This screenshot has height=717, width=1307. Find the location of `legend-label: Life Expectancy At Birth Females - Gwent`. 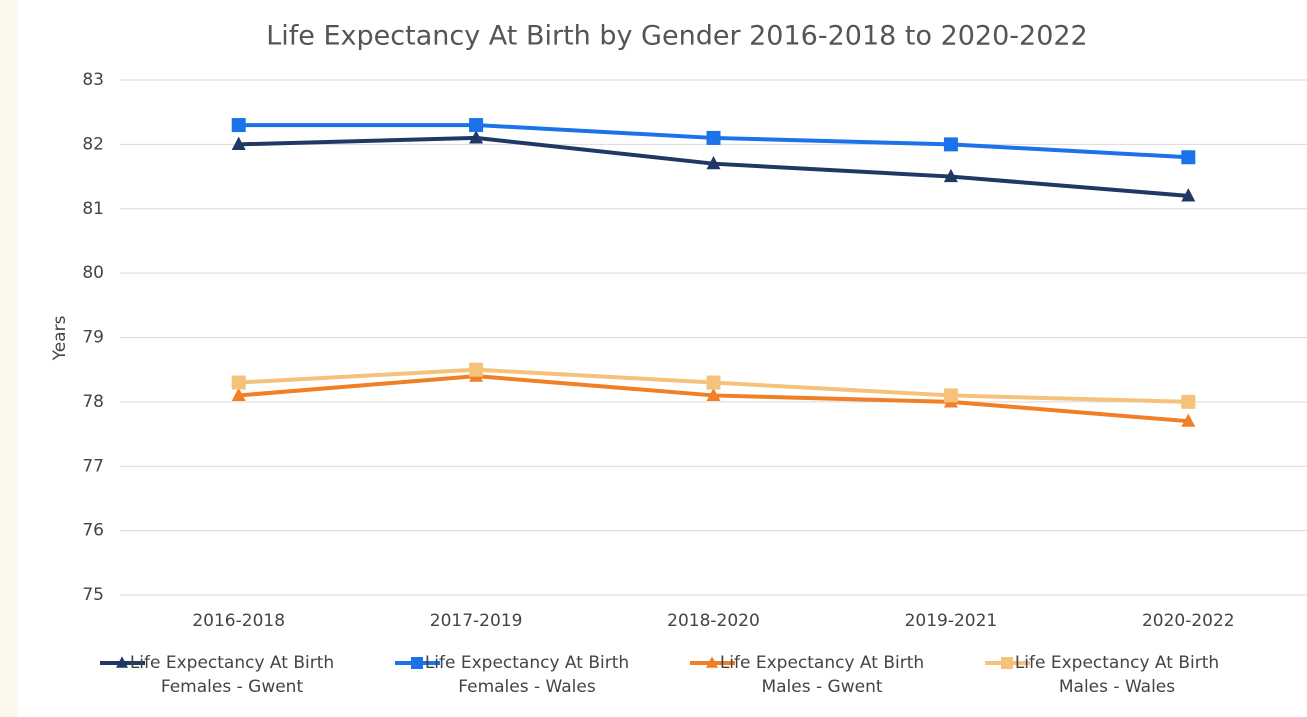

legend-label: Life Expectancy At Birth Females - Gwent is located at coordinates (232, 675).